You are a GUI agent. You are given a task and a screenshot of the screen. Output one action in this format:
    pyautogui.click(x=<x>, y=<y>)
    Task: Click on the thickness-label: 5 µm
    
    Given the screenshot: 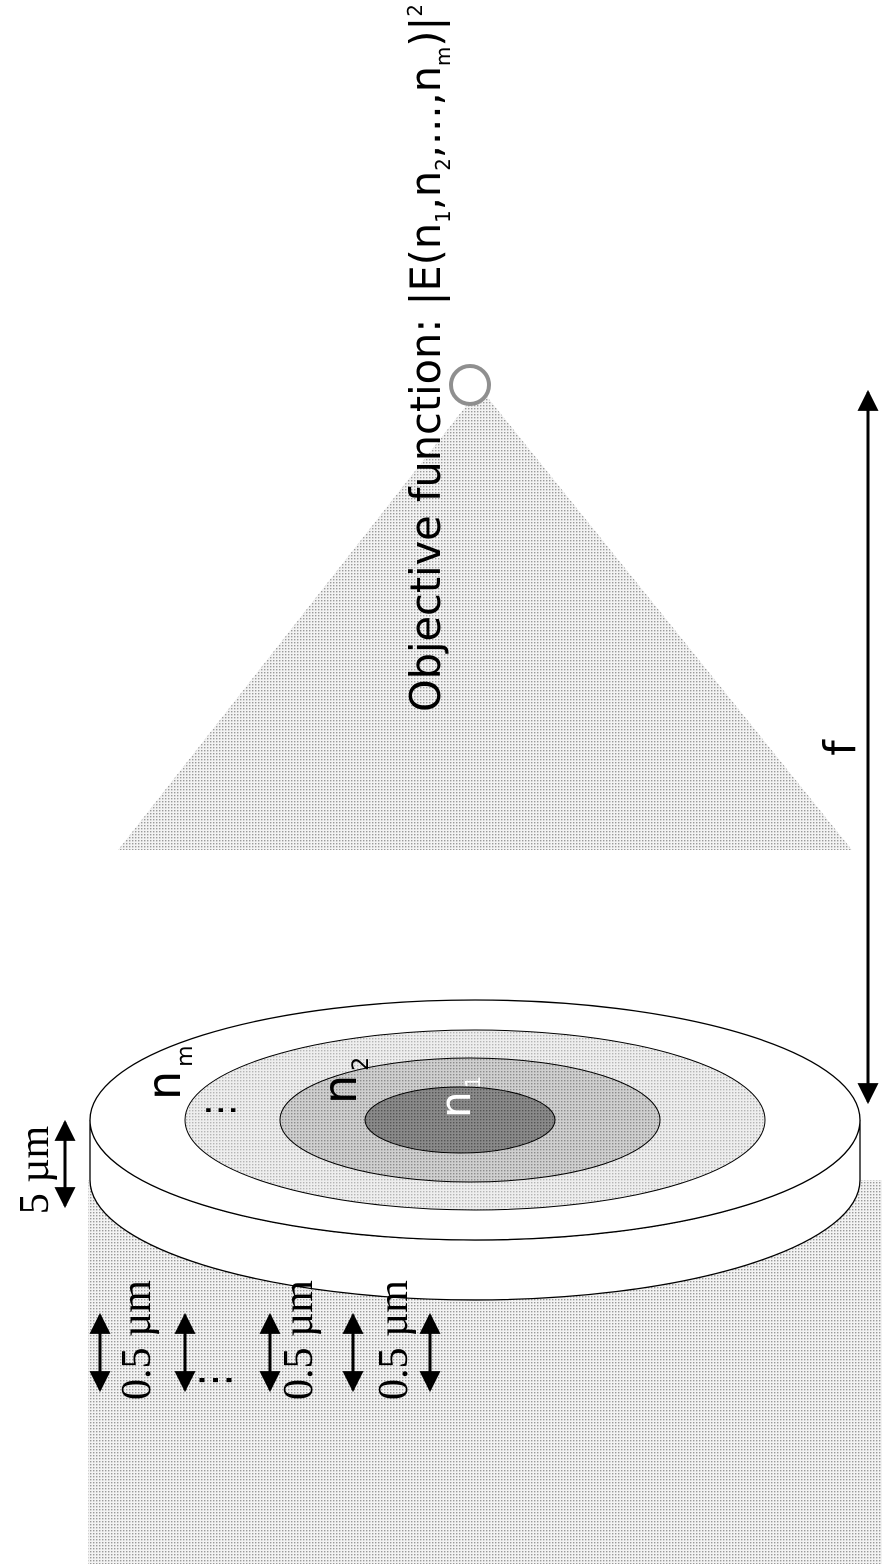 What is the action you would take?
    pyautogui.click(x=35, y=1169)
    